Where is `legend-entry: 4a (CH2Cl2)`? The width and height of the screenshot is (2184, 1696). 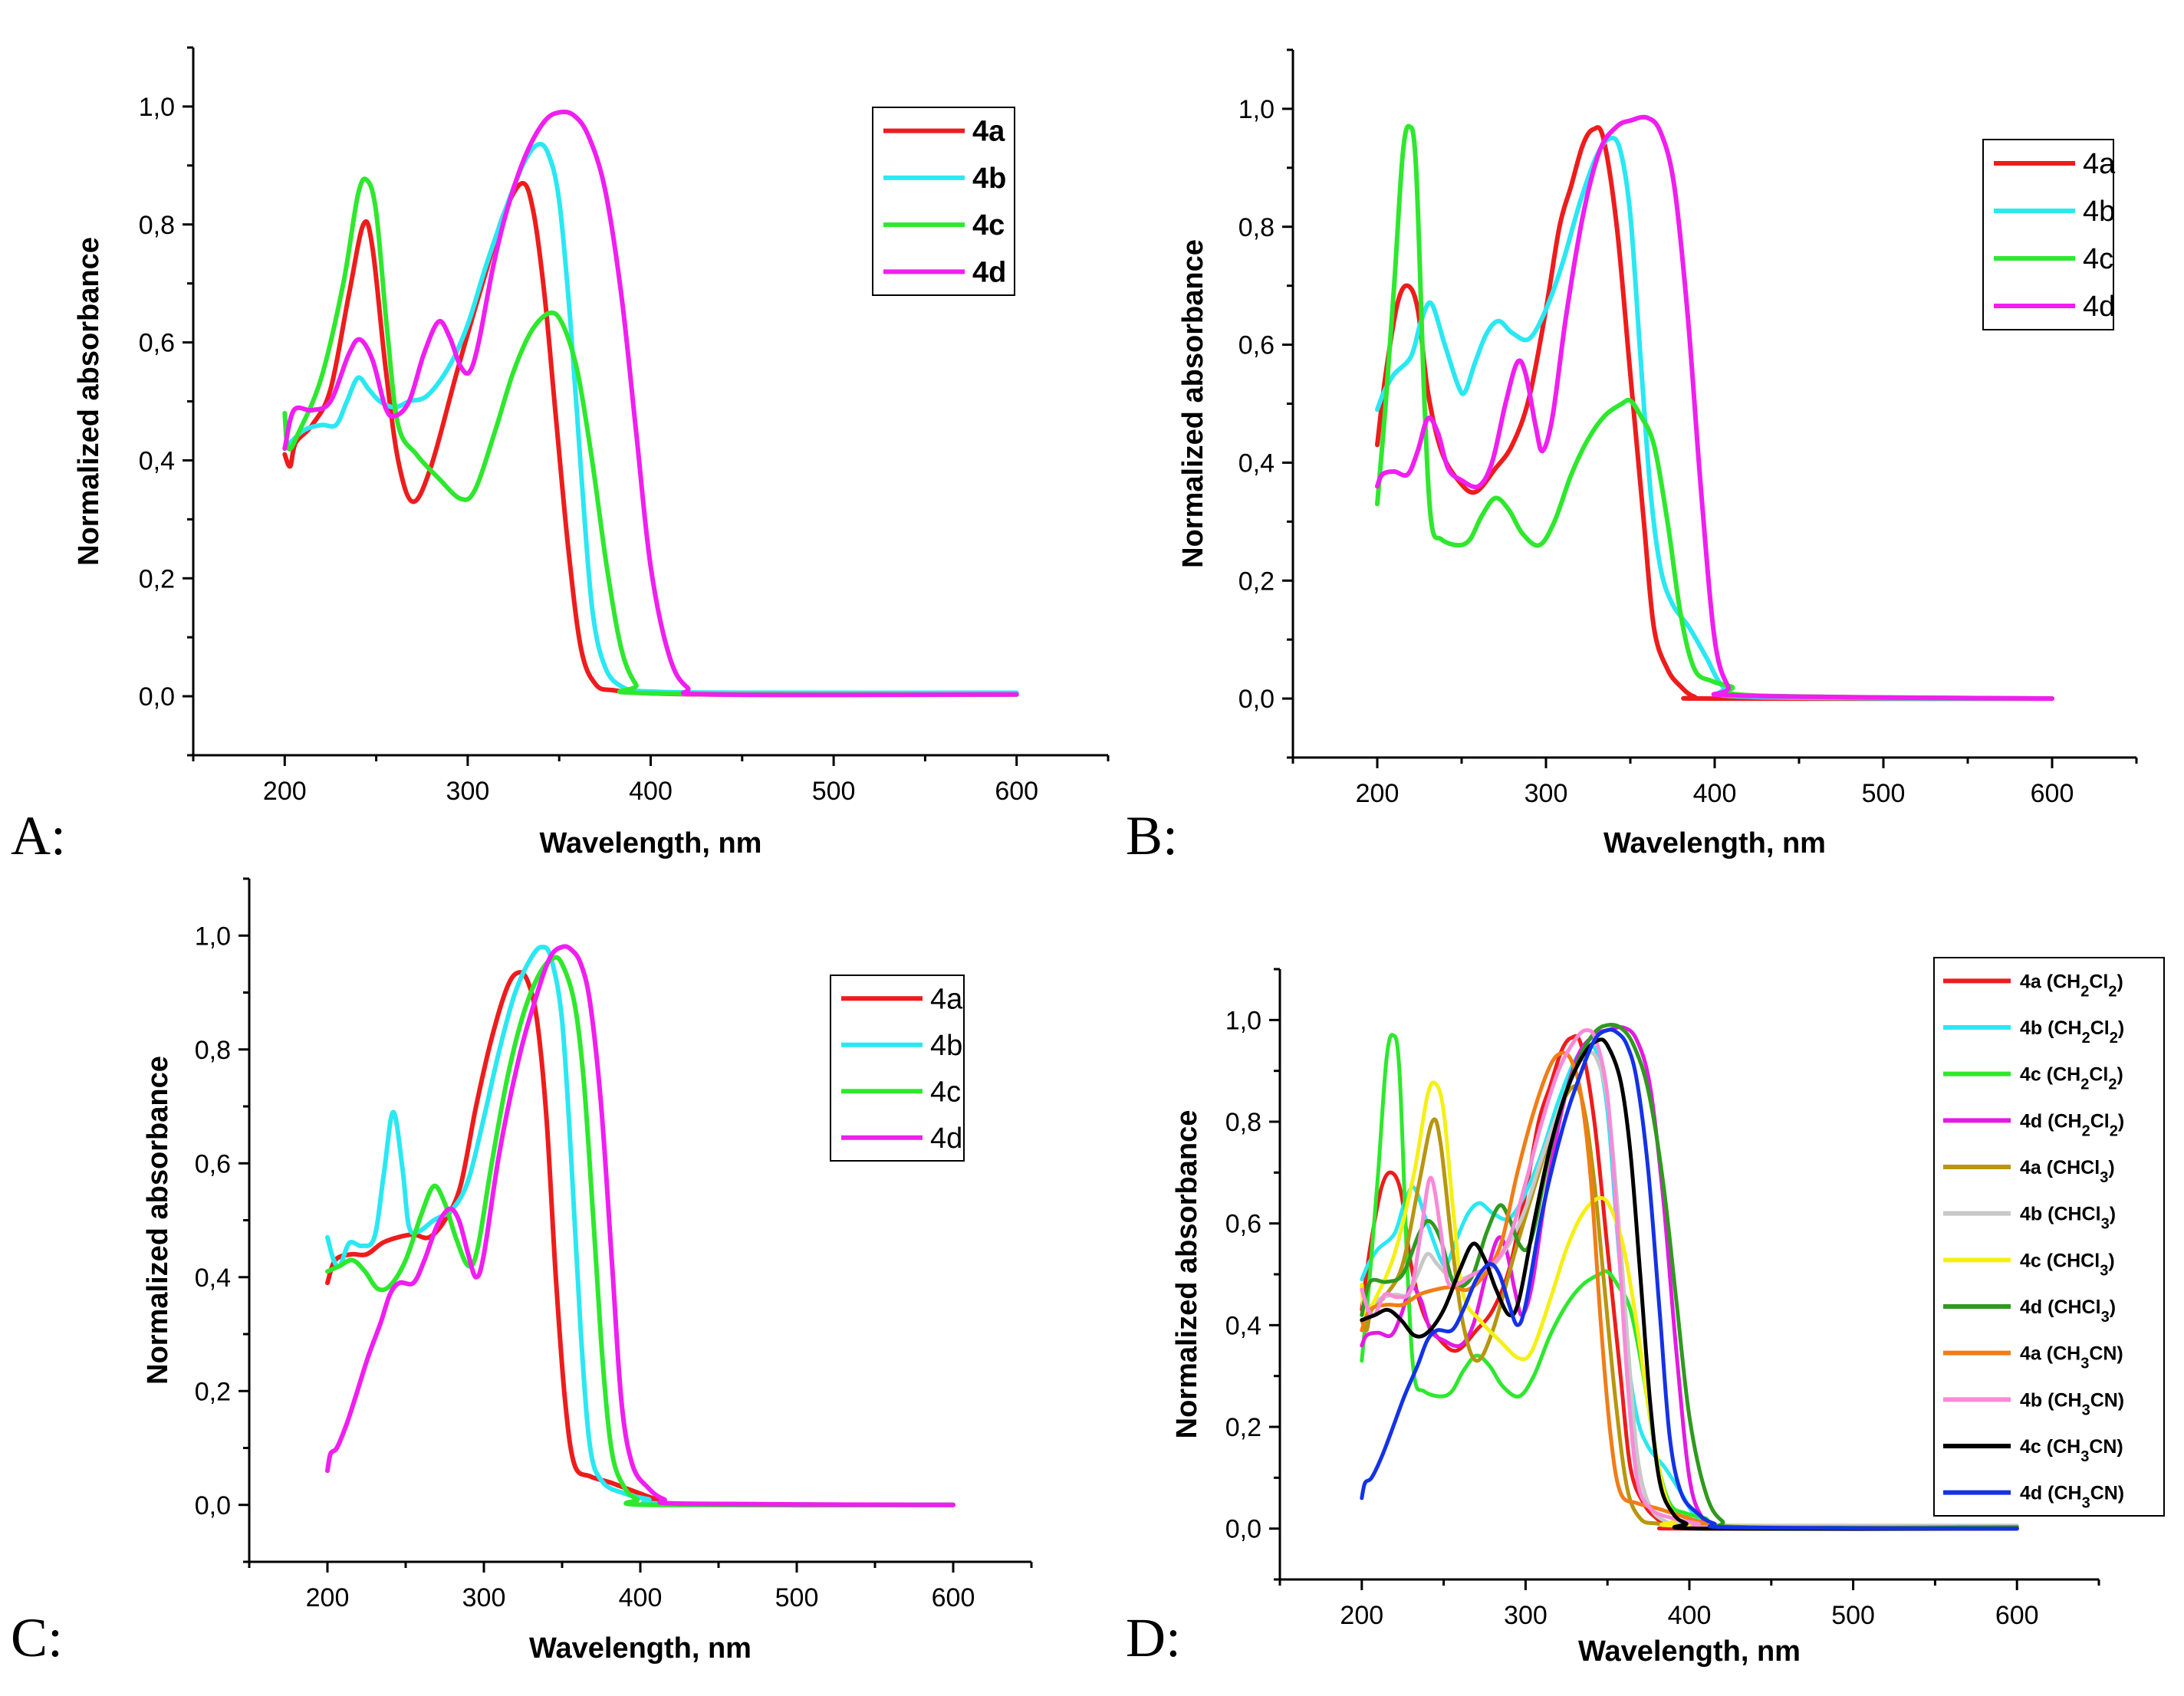 legend-entry: 4a (CH2Cl2) is located at coordinates (2033, 985).